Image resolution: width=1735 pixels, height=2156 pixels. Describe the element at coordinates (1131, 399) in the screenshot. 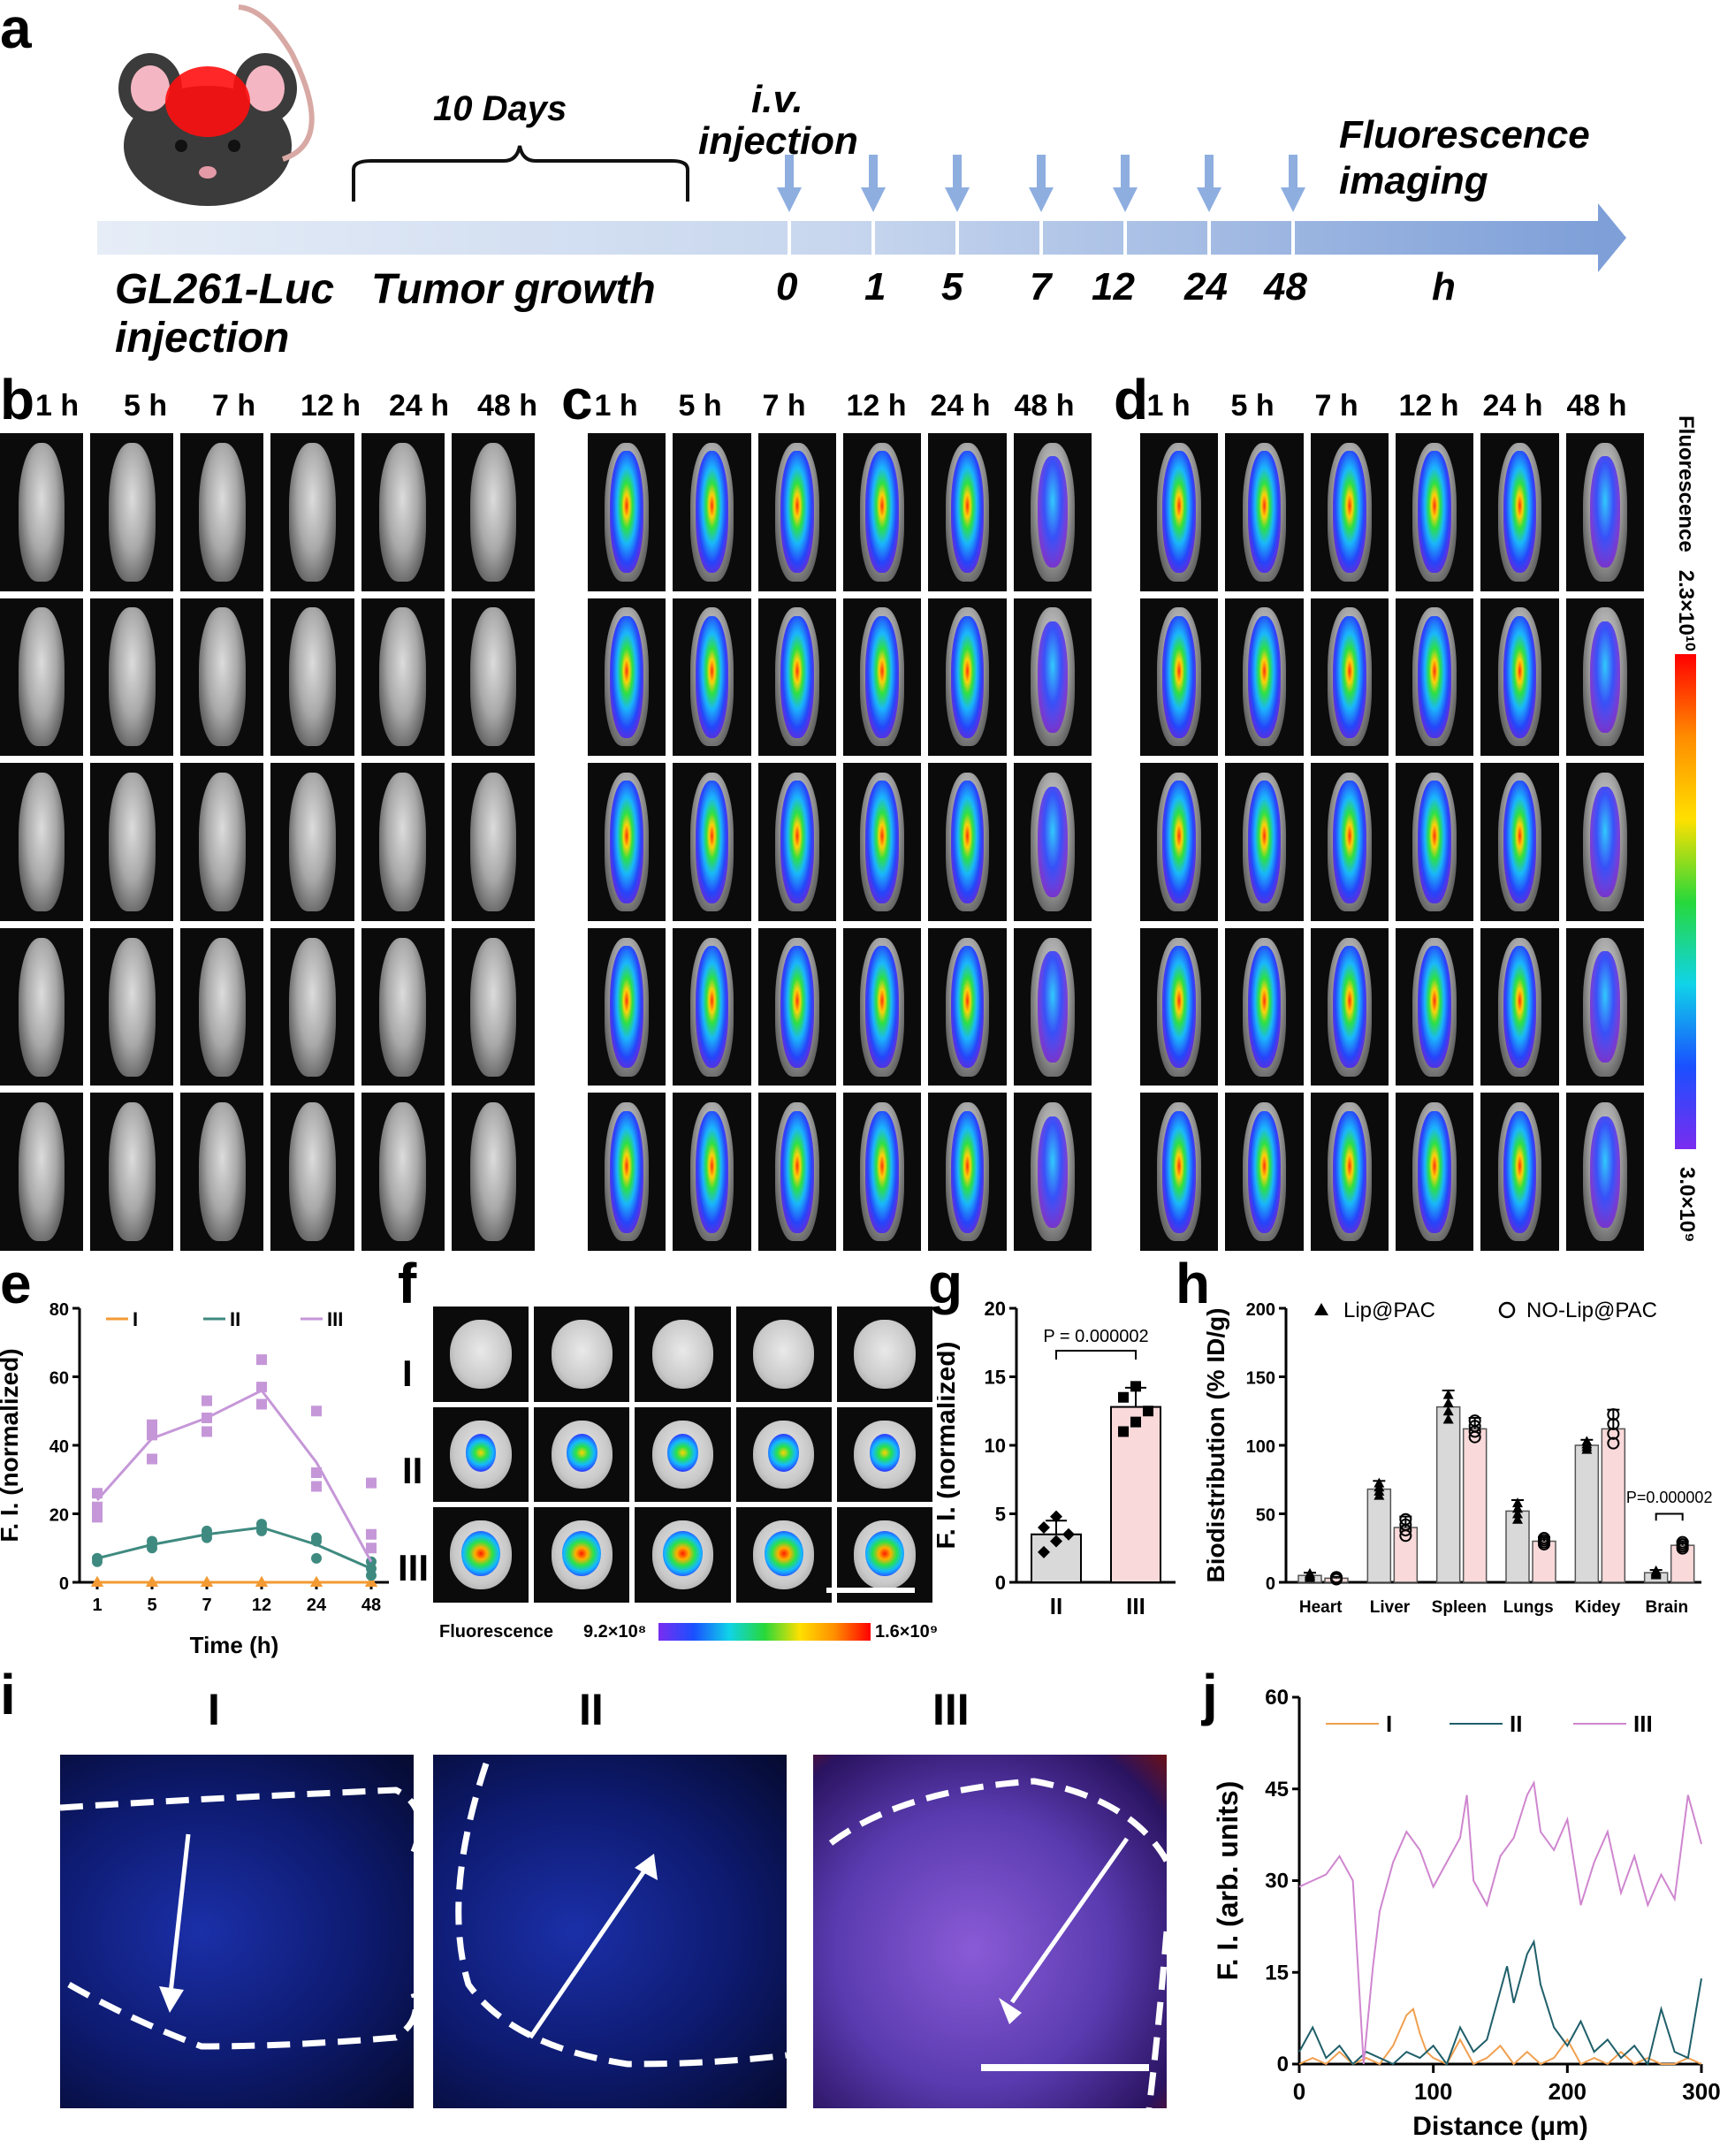

I see `panel-label-d: d` at that location.